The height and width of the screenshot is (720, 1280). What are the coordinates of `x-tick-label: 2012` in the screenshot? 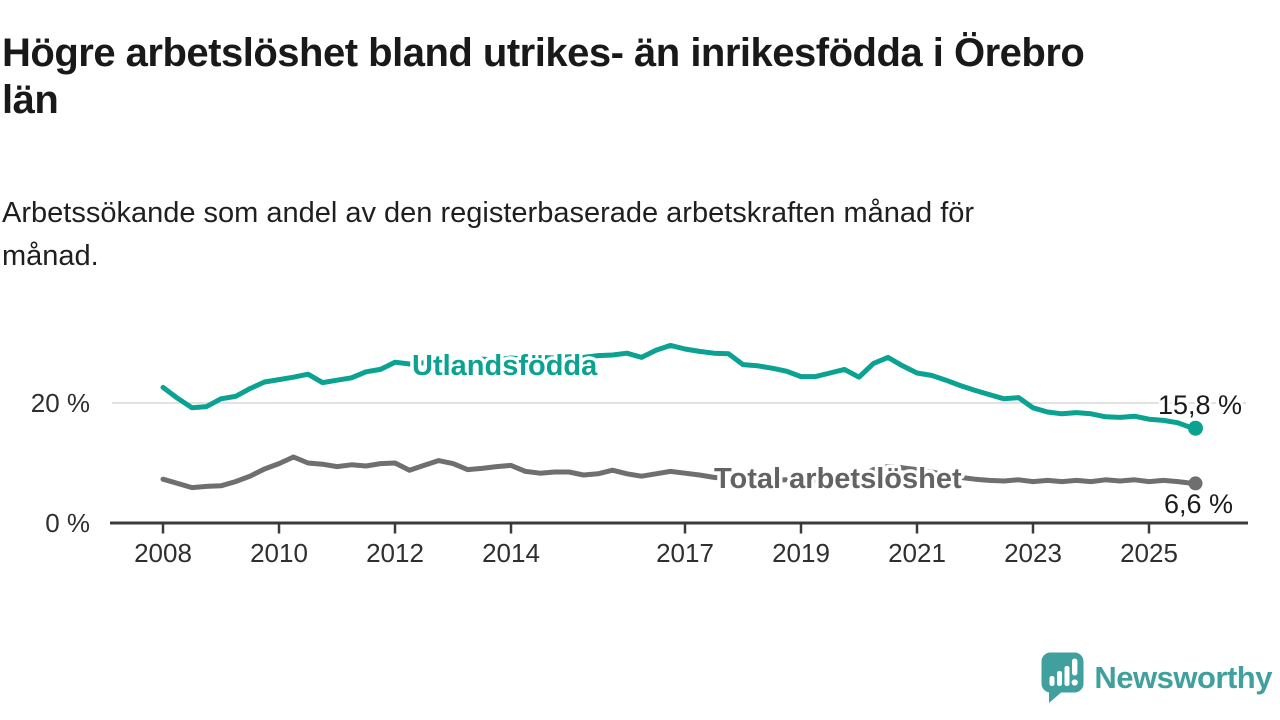 It's located at (395, 553).